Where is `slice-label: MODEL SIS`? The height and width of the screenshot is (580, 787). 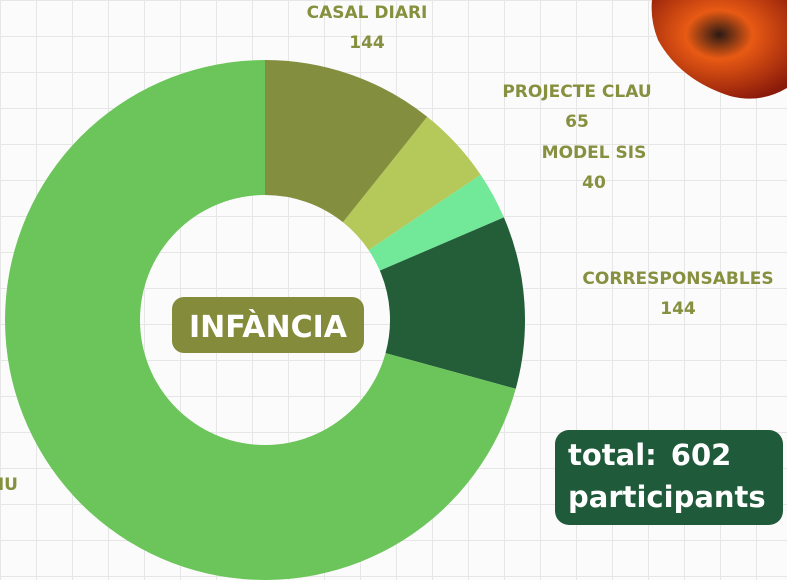 slice-label: MODEL SIS is located at coordinates (594, 153).